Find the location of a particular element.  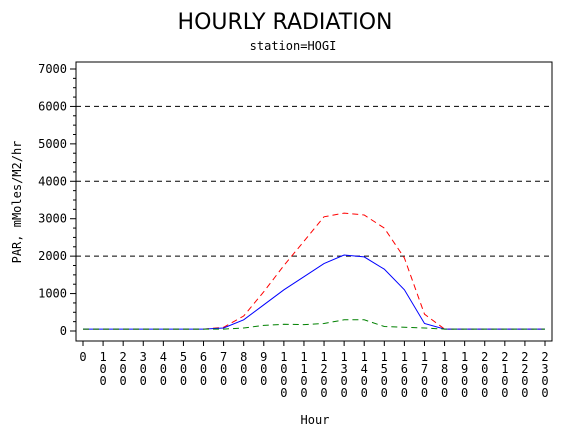

y-tick-label: 7000 is located at coordinates (52, 69).